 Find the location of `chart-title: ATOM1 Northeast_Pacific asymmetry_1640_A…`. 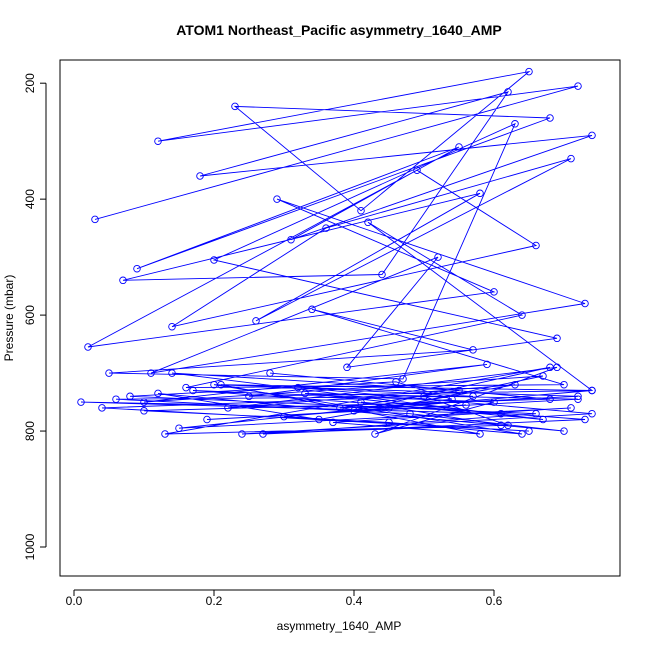

chart-title: ATOM1 Northeast_Pacific asymmetry_1640_A… is located at coordinates (339, 30).